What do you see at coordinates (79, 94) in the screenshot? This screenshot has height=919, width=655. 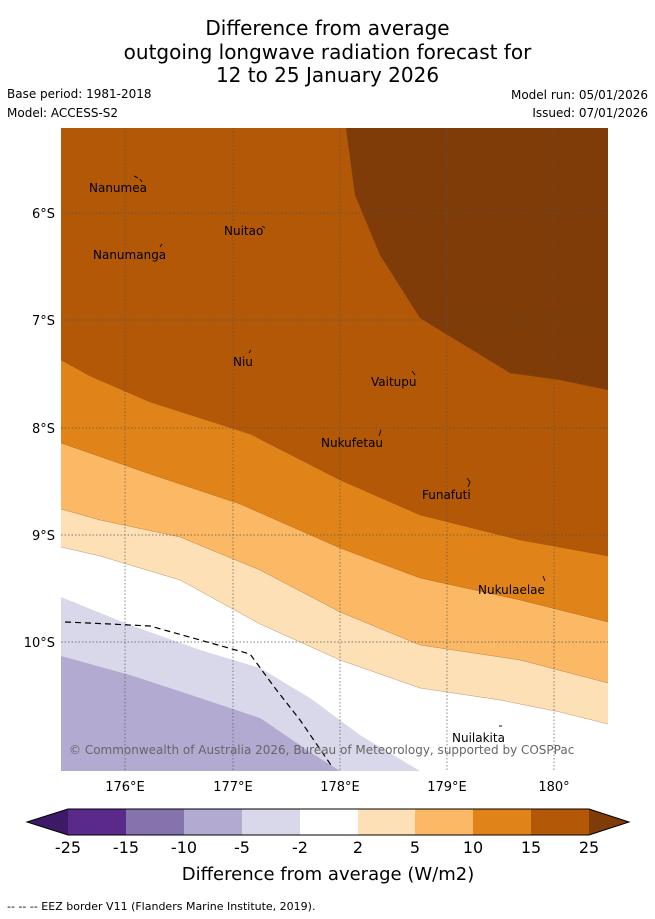 I see `base-period: Base period: 1981-2018` at bounding box center [79, 94].